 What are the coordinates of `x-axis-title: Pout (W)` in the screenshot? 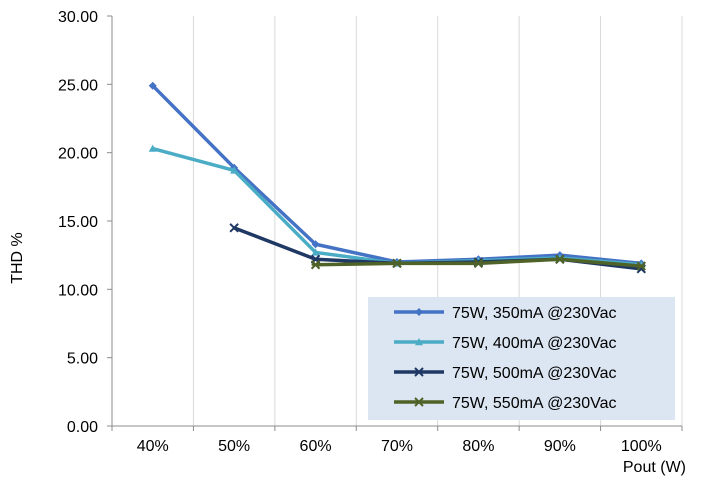 It's located at (654, 467).